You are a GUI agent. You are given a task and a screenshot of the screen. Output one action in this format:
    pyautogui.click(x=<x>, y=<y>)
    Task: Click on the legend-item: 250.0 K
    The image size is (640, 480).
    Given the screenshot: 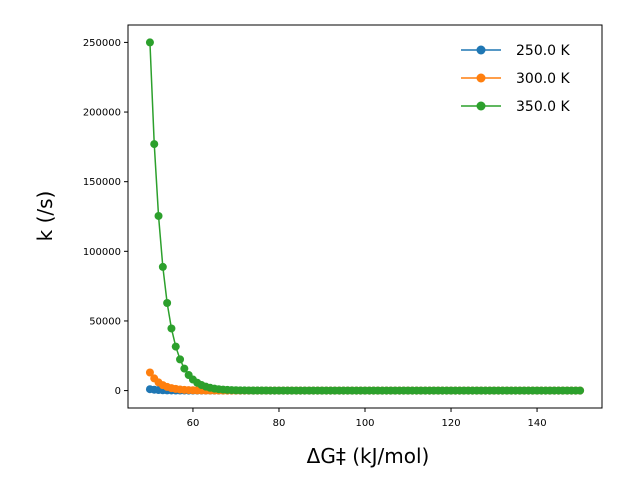 What is the action you would take?
    pyautogui.click(x=516, y=51)
    